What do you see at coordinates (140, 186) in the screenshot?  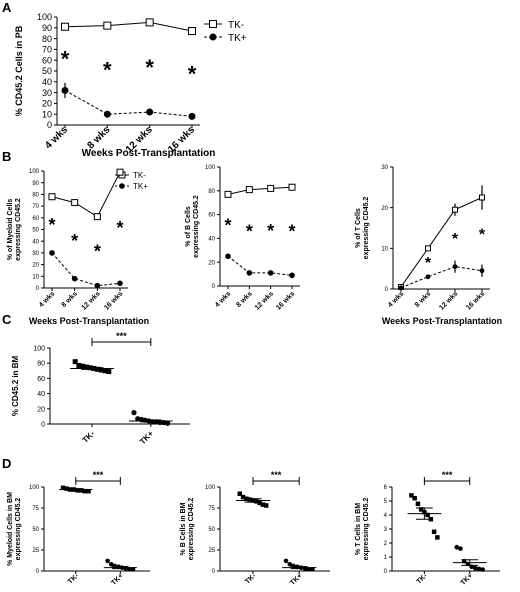 I see `legend-b-tkplus-label: TK+` at bounding box center [140, 186].